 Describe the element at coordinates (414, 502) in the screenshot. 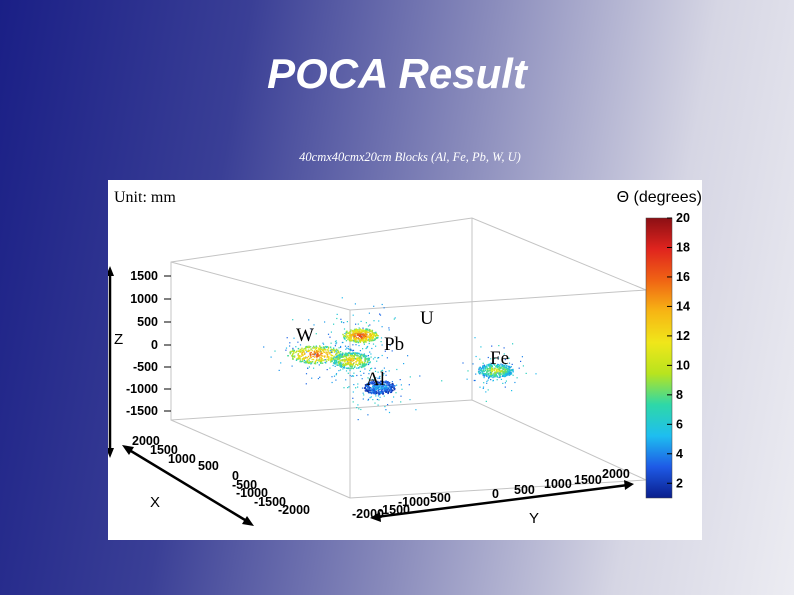

I see `y-tick-label: -1000` at that location.